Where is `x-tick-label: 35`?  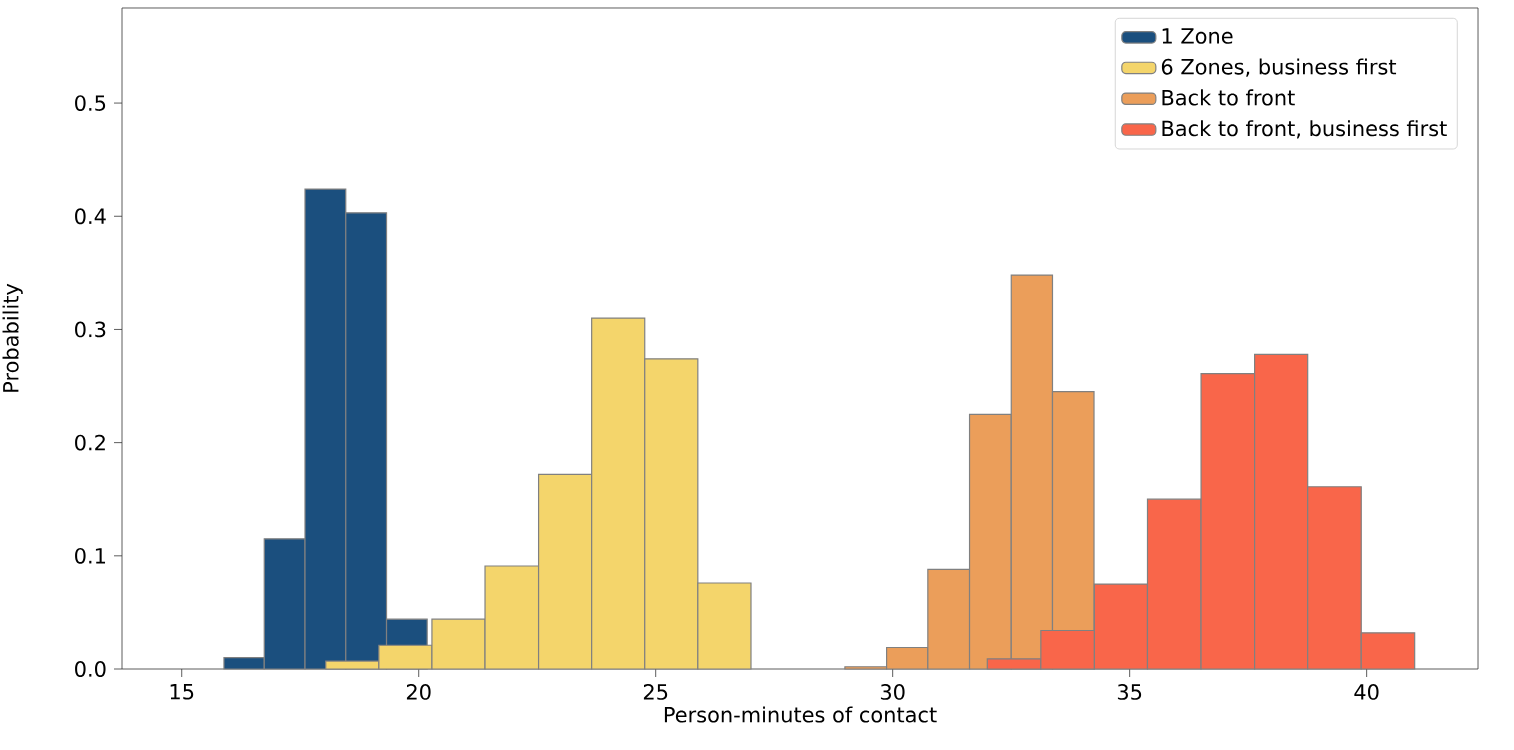
x-tick-label: 35 is located at coordinates (1129, 692).